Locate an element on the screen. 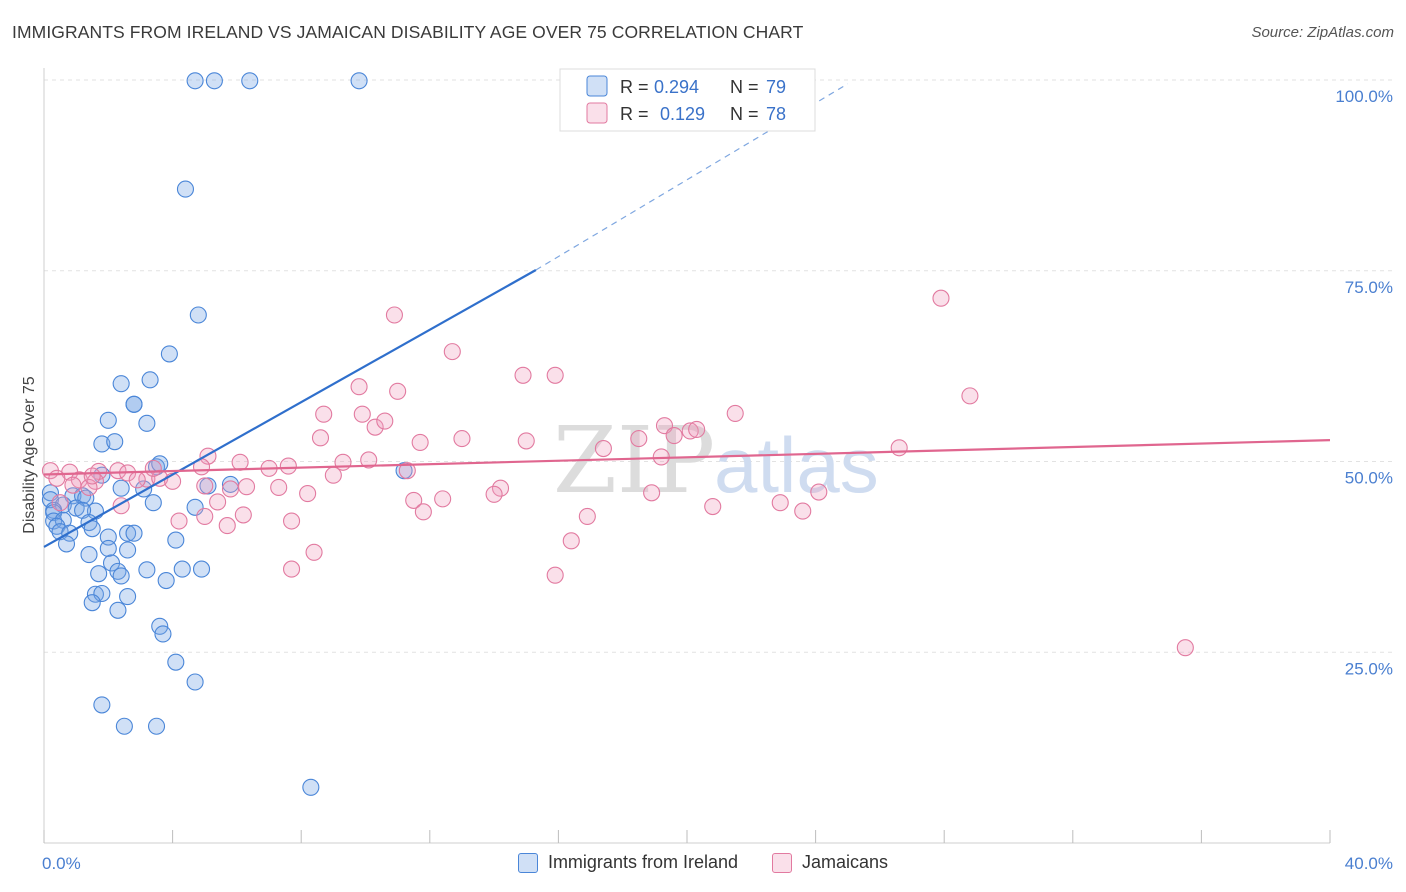 This screenshot has width=1406, height=892. source-label: Source: ZipAtlas.com is located at coordinates (1322, 32).